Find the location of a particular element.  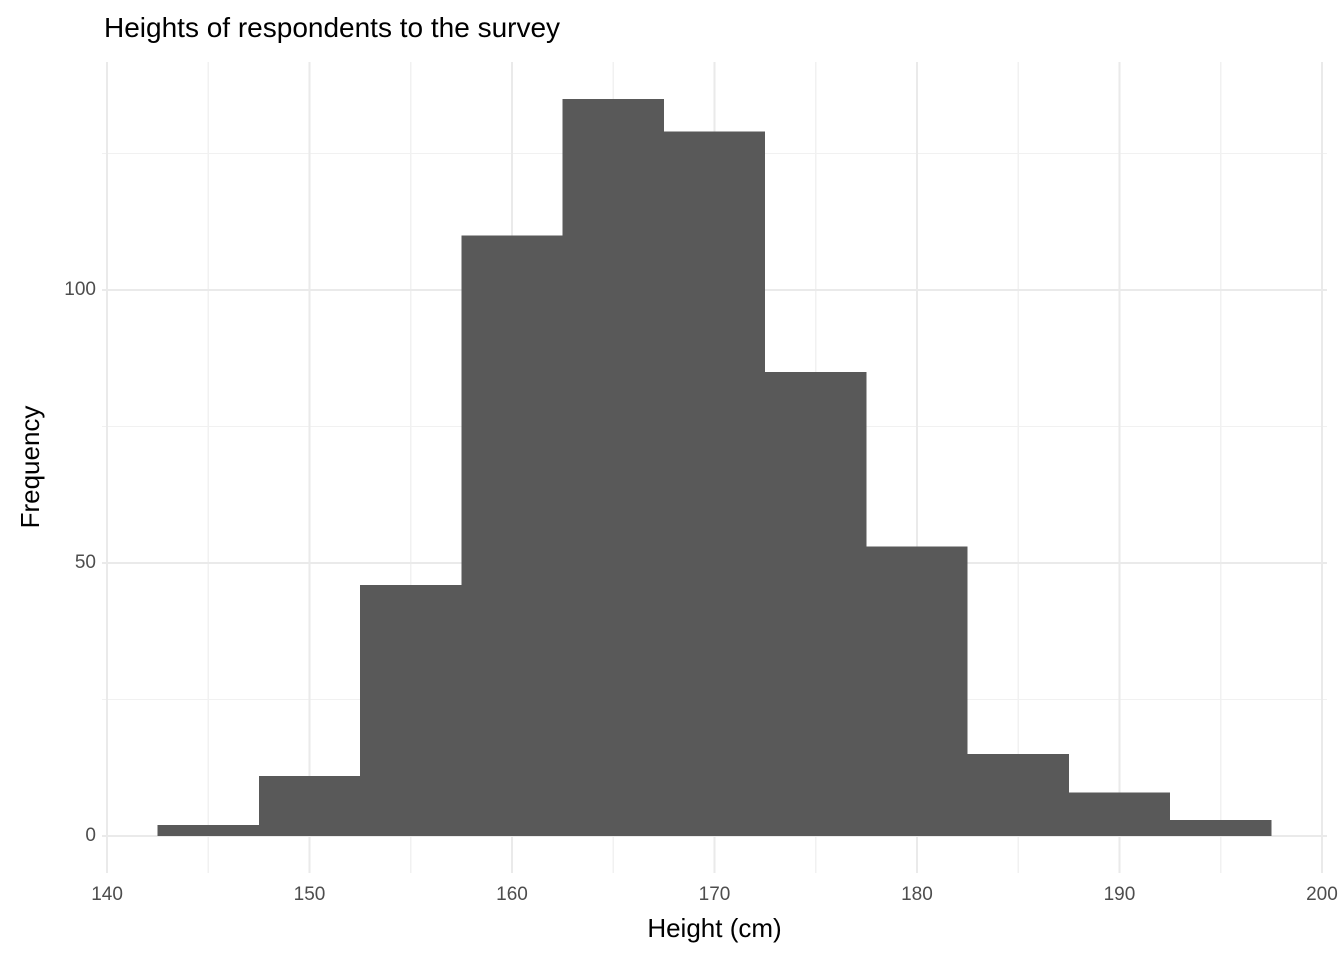

x-tick-label: 170 is located at coordinates (714, 894).